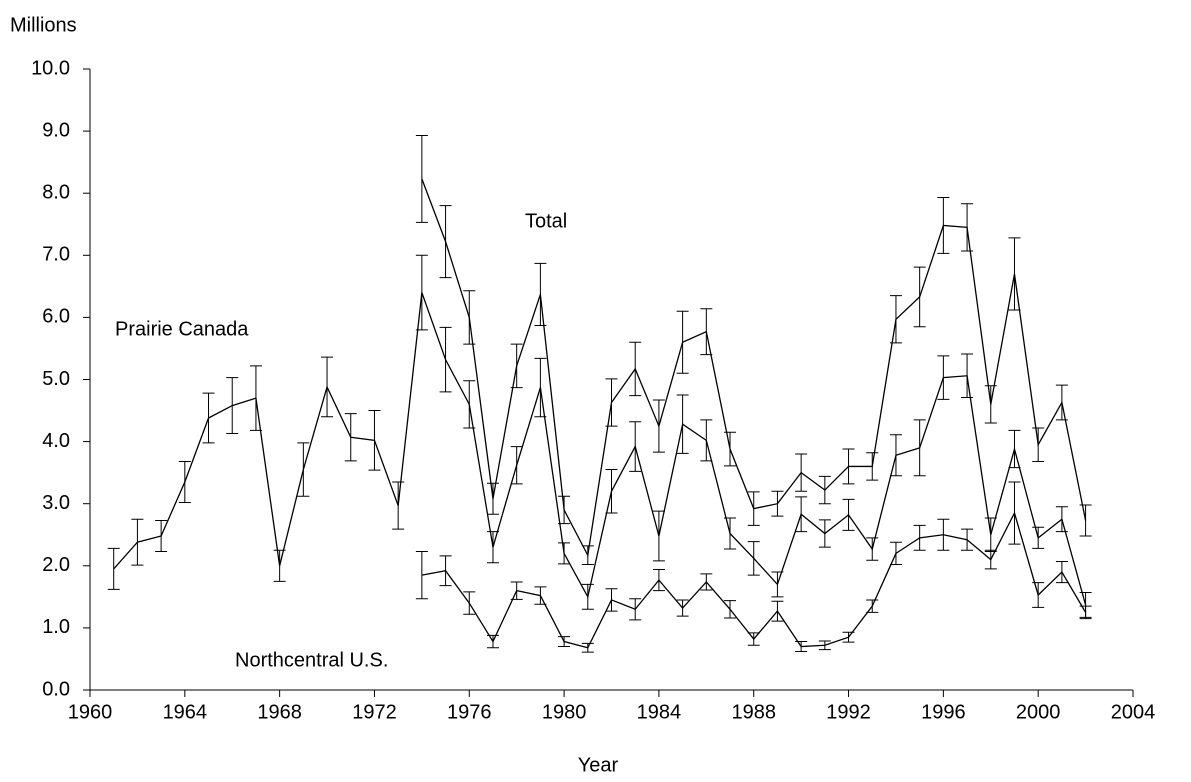 The image size is (1191, 782). Describe the element at coordinates (56, 317) in the screenshot. I see `y-tick-label: 6.0` at that location.